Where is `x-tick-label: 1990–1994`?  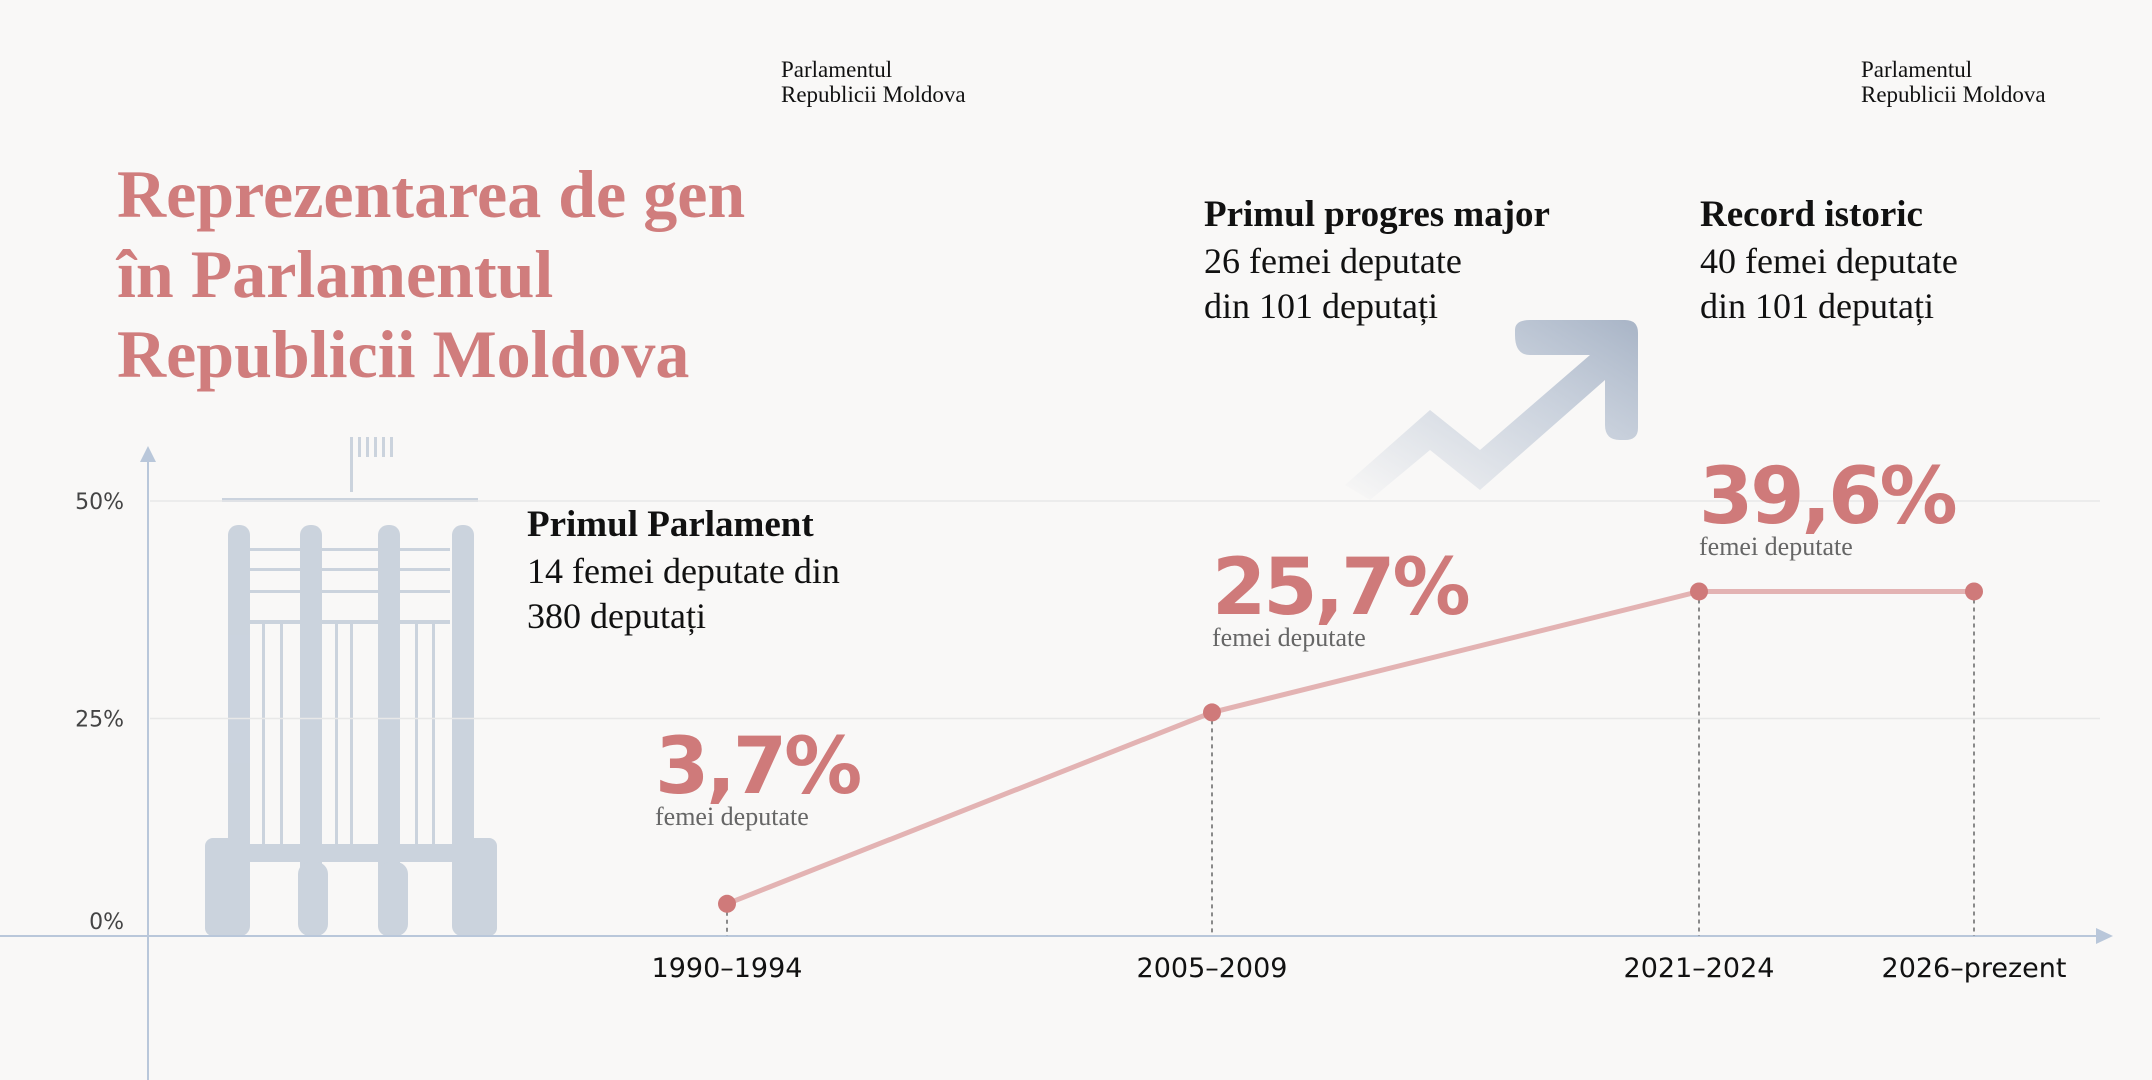
x-tick-label: 1990–1994 is located at coordinates (727, 968).